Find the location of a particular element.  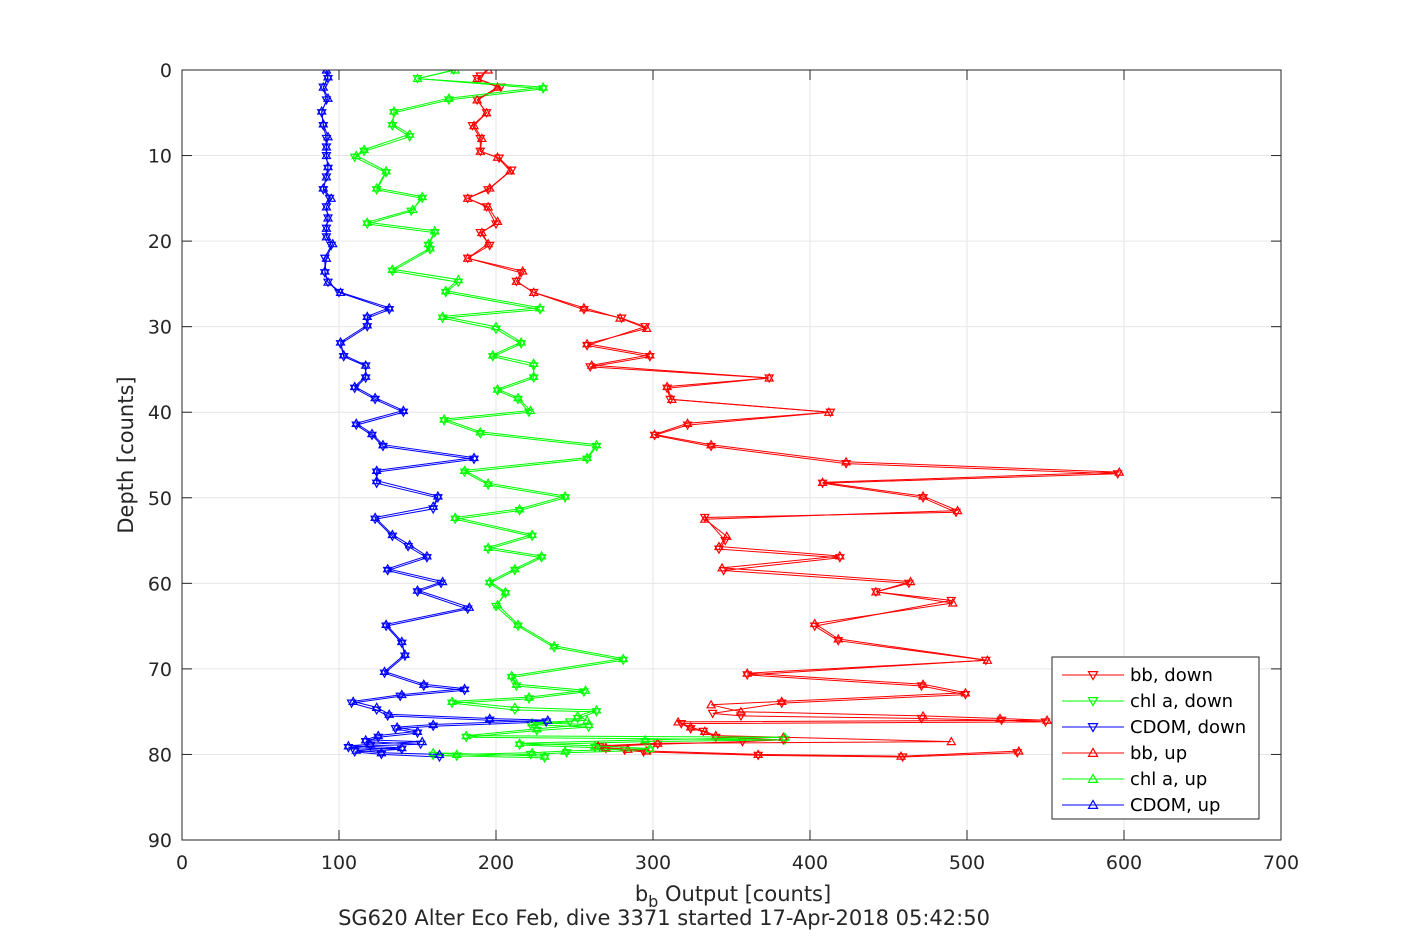

legend-label: CDOM, up is located at coordinates (1175, 805).